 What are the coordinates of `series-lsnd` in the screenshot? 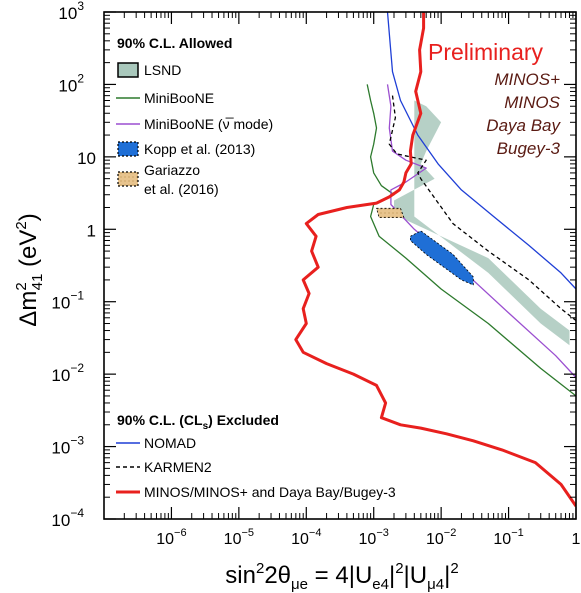 It's located at (482, 223).